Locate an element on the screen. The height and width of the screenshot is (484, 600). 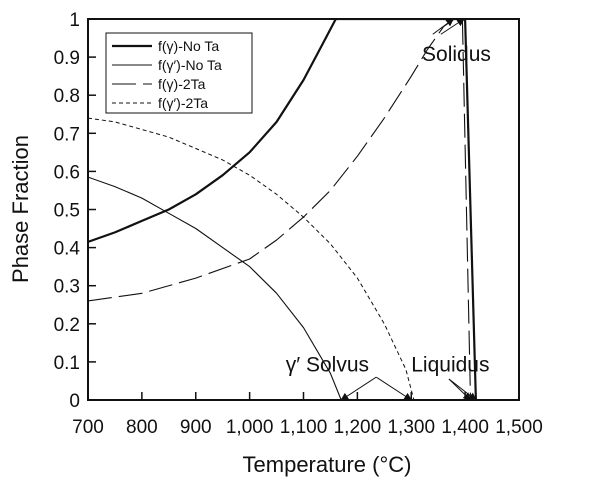
y-tick-label: 0.5 is located at coordinates (67, 211).